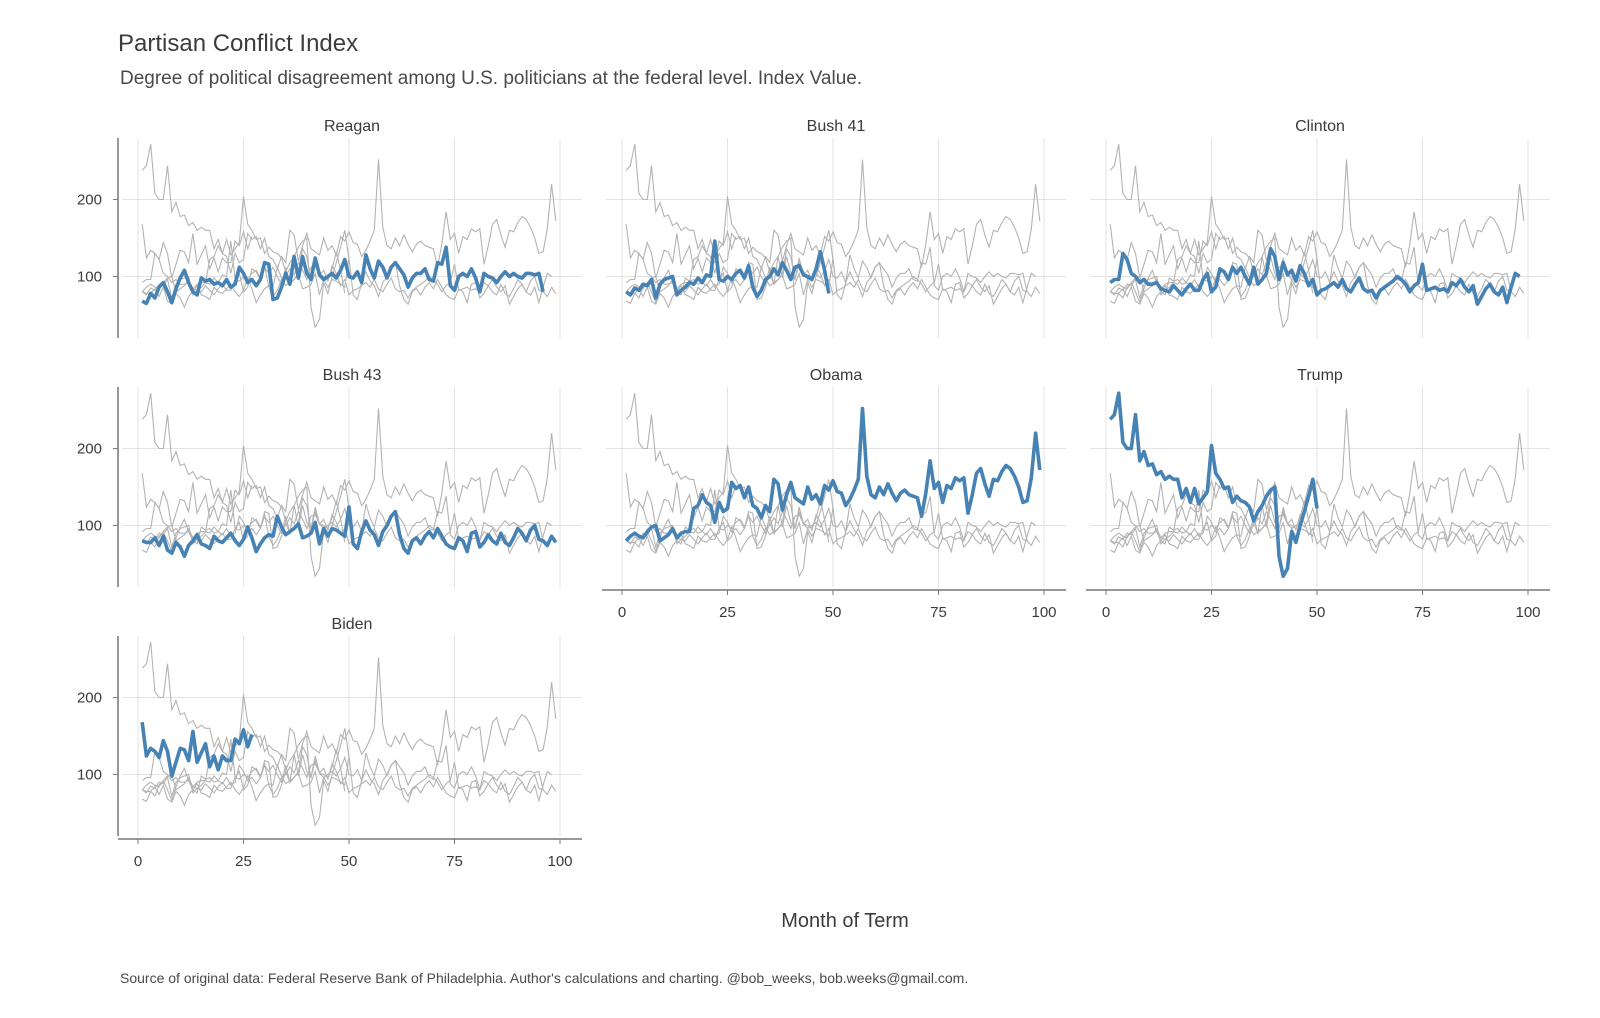 This screenshot has width=1600, height=1018. I want to click on panel-title-bush-41: Bush 41, so click(836, 126).